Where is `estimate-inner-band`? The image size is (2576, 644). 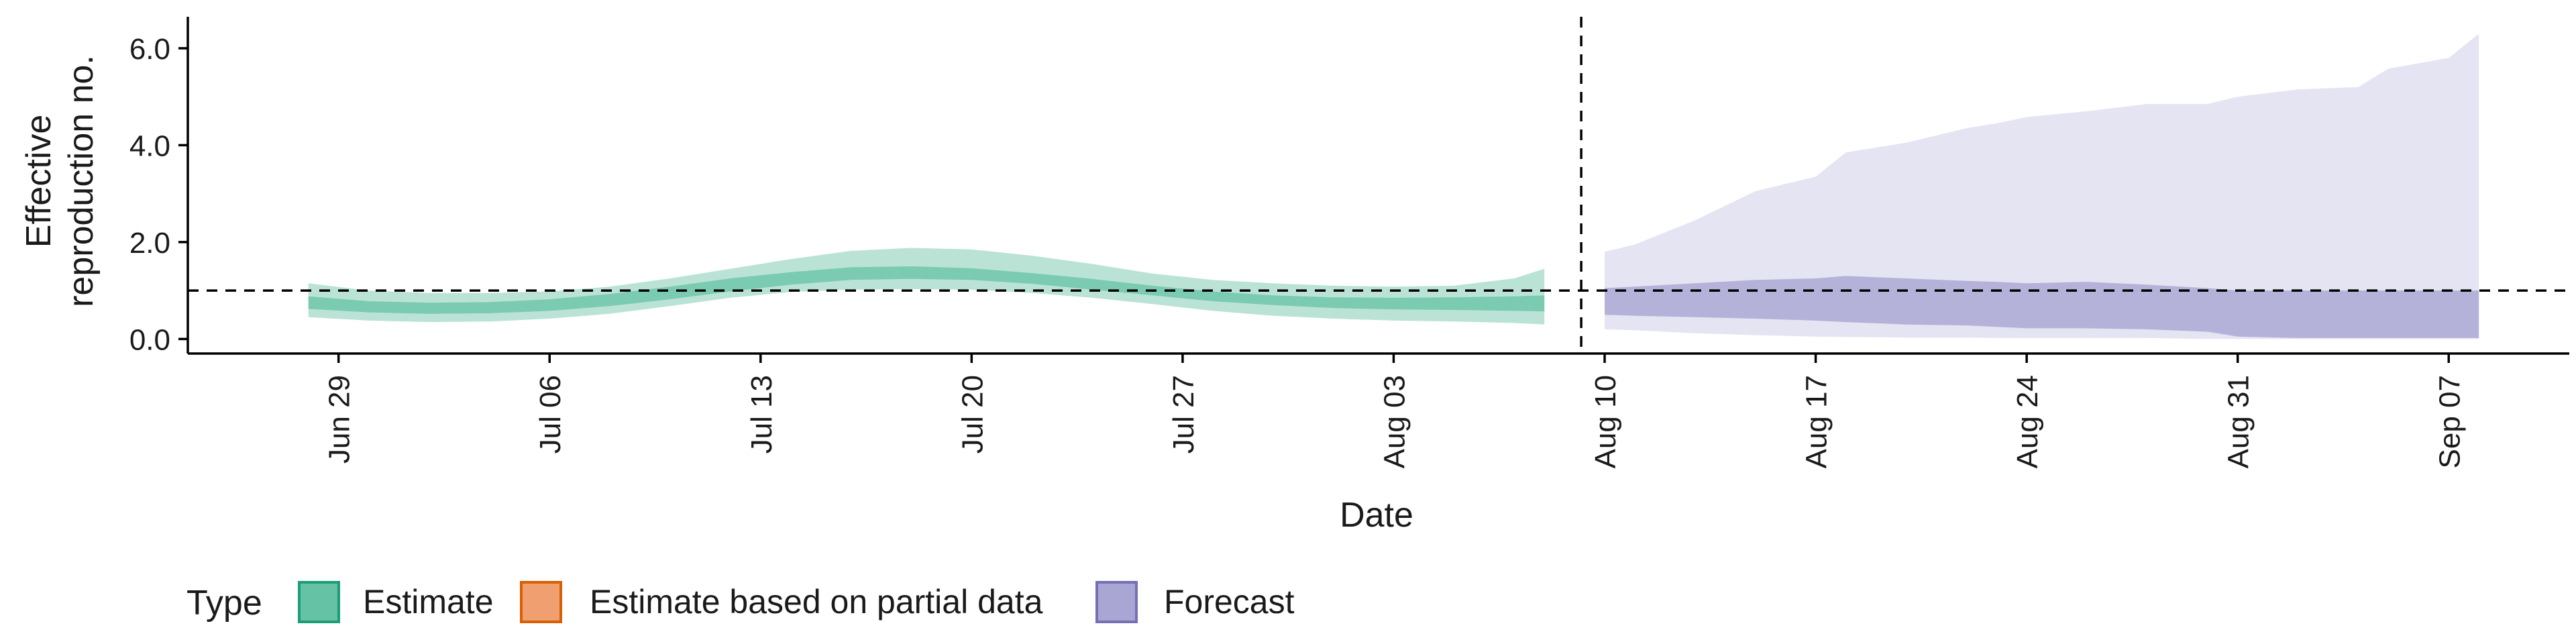 estimate-inner-band is located at coordinates (926, 290).